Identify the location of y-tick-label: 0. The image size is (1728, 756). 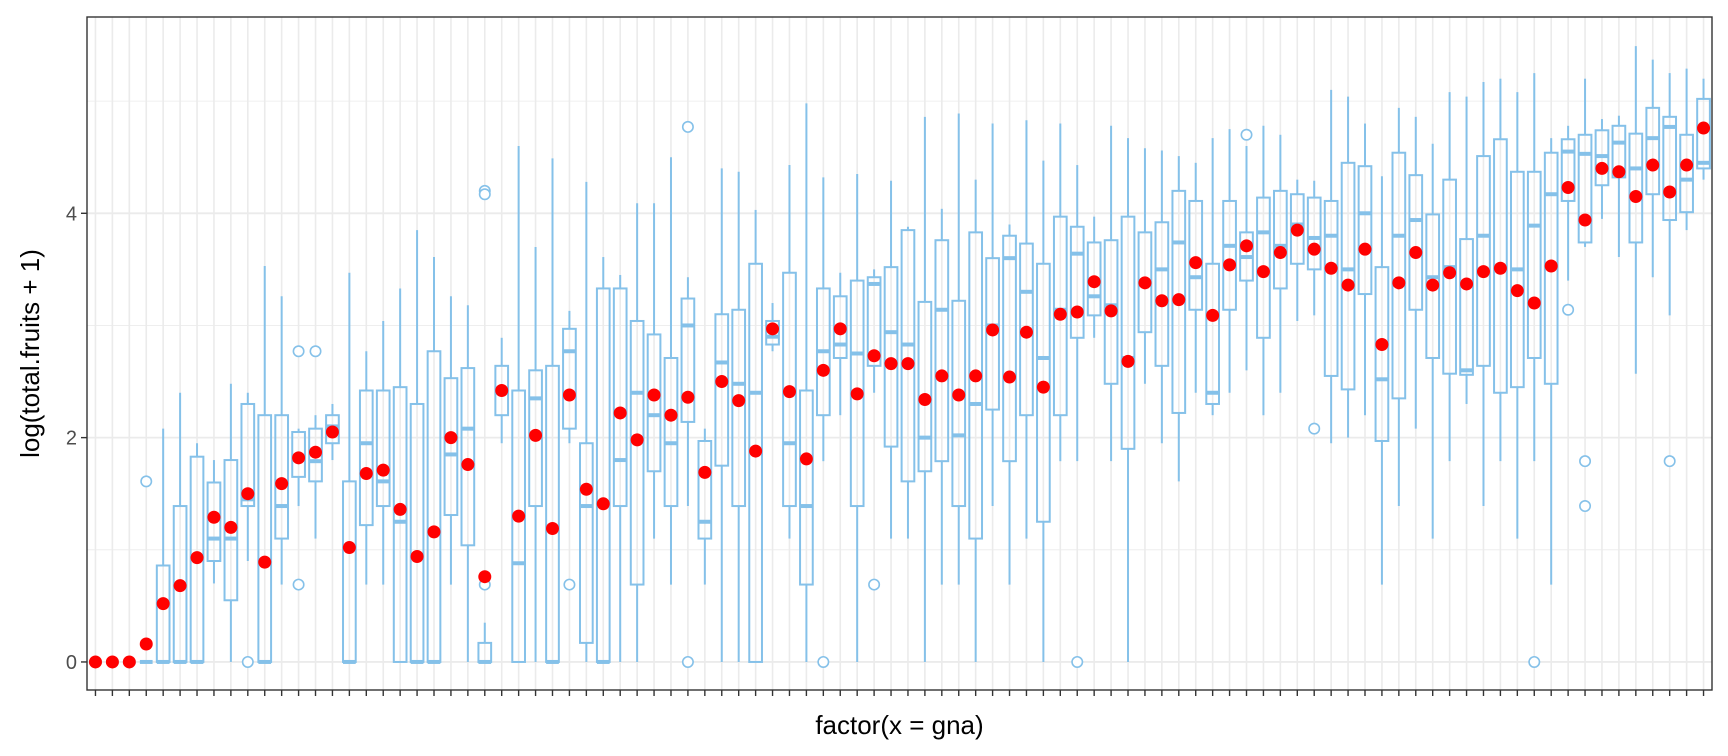
(71, 663).